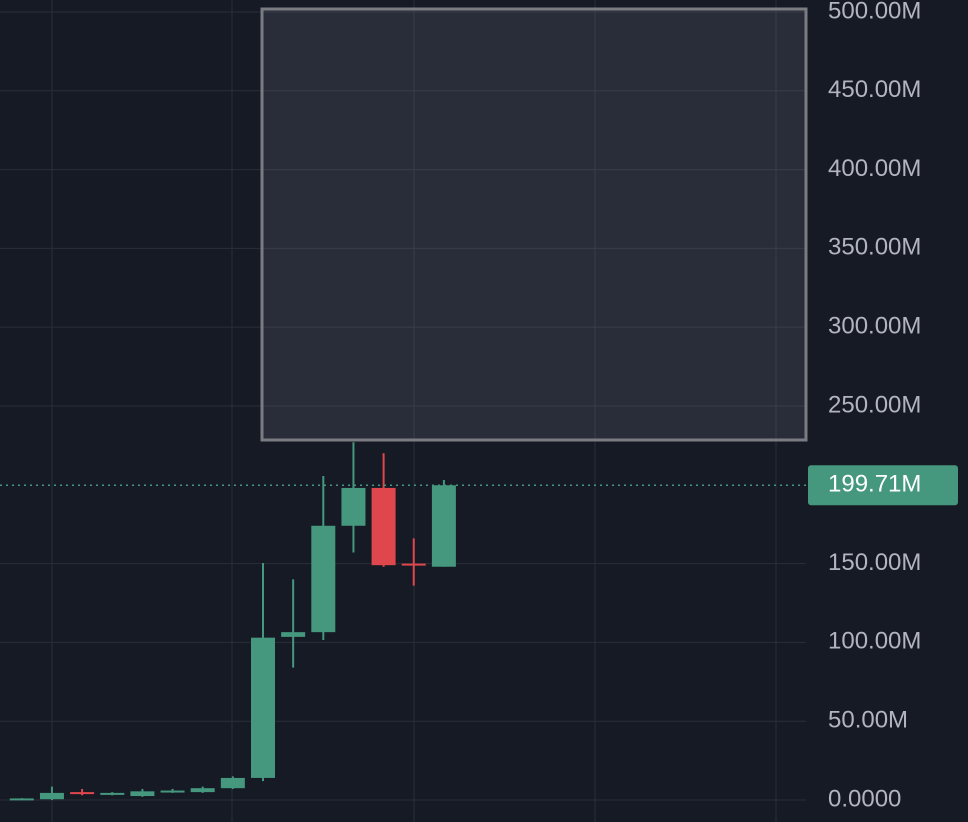  I want to click on y-tick-label: 350.00M, so click(874, 247).